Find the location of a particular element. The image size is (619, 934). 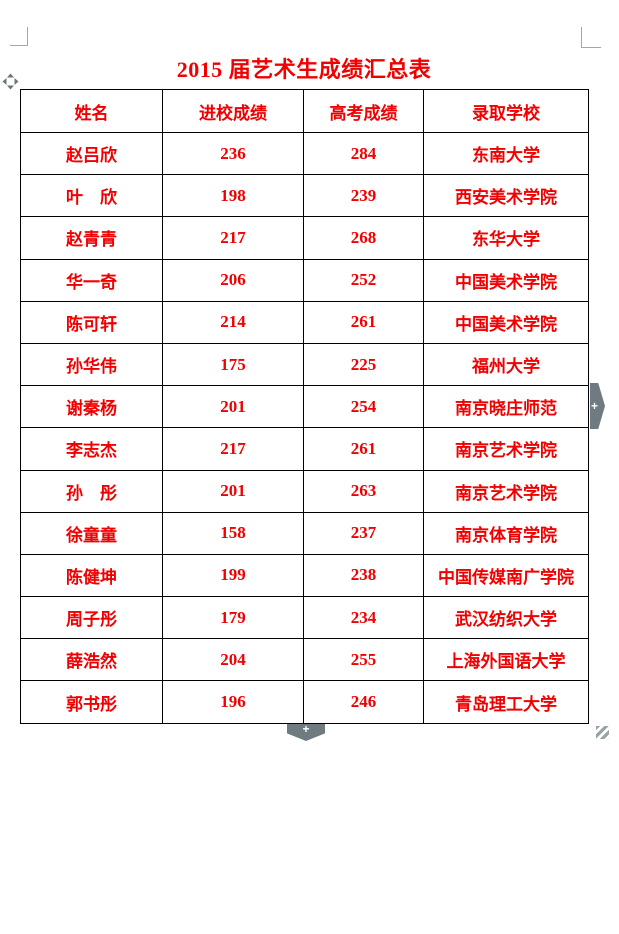

table-row: 徐童童 158 237 南京体育学院 is located at coordinates (304, 533).